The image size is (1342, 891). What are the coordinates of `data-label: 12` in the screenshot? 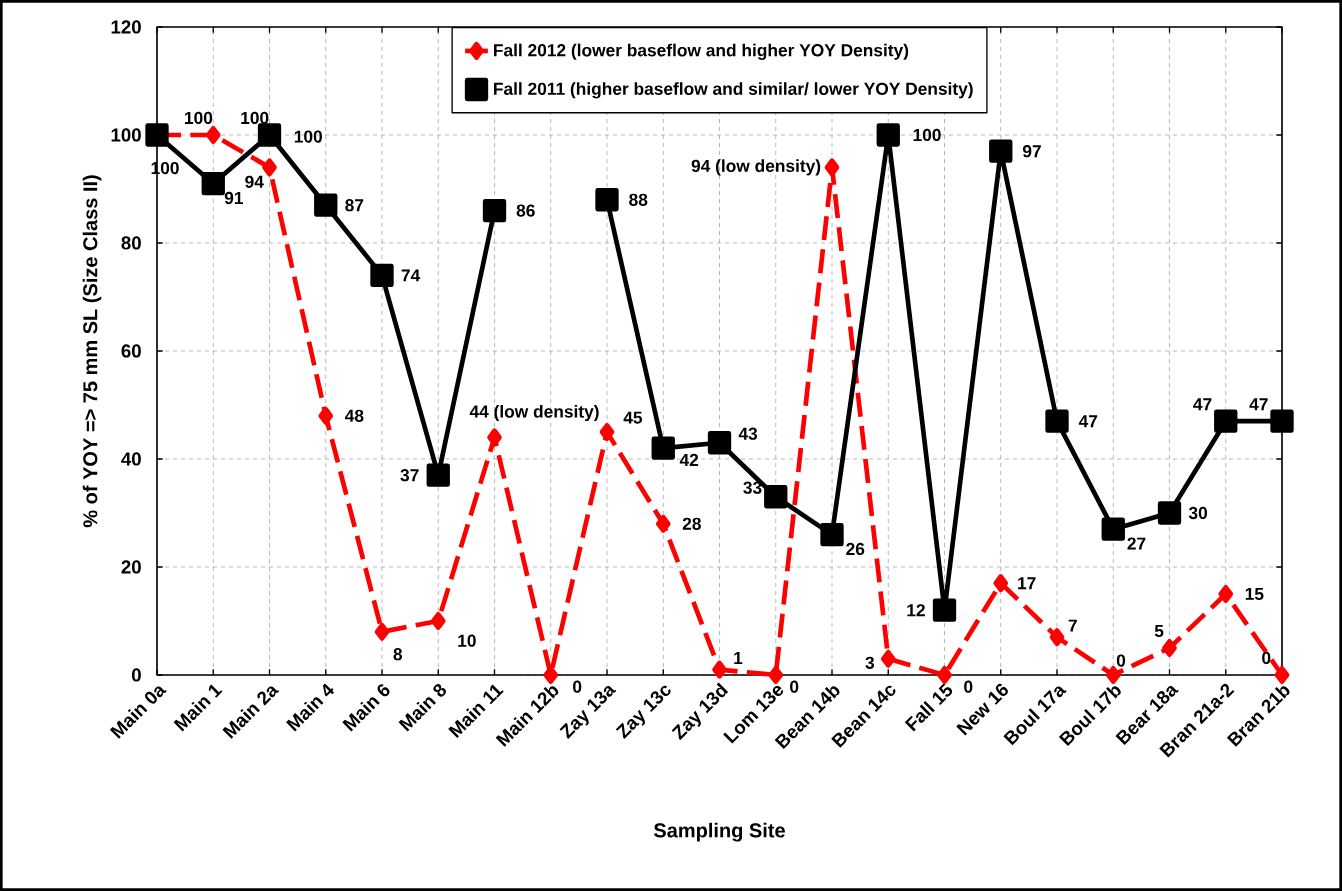 It's located at (916, 610).